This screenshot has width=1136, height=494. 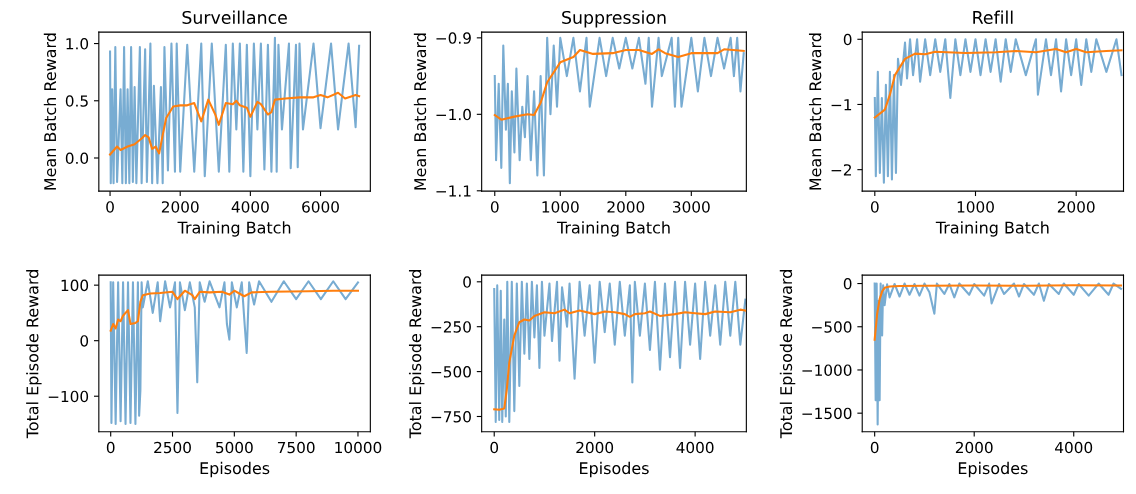 I want to click on y-tick-label: −1500, so click(x=827, y=413).